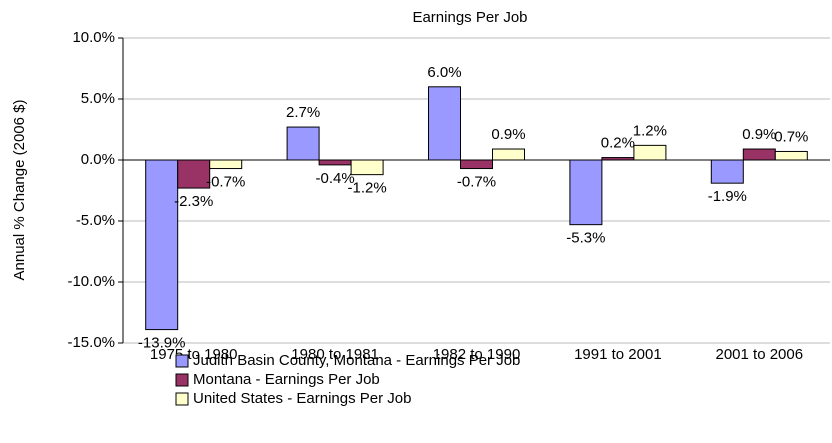 The width and height of the screenshot is (832, 443). Describe the element at coordinates (618, 143) in the screenshot. I see `value-label: 0.2%` at that location.